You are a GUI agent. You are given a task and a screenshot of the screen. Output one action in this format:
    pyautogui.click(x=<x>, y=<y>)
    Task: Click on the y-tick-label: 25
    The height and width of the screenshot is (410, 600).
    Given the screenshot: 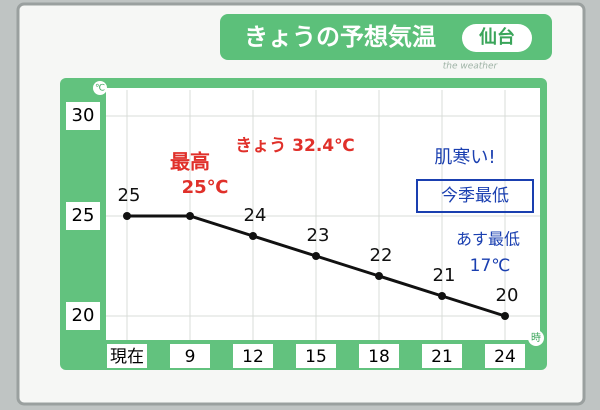 What is the action you would take?
    pyautogui.click(x=83, y=215)
    